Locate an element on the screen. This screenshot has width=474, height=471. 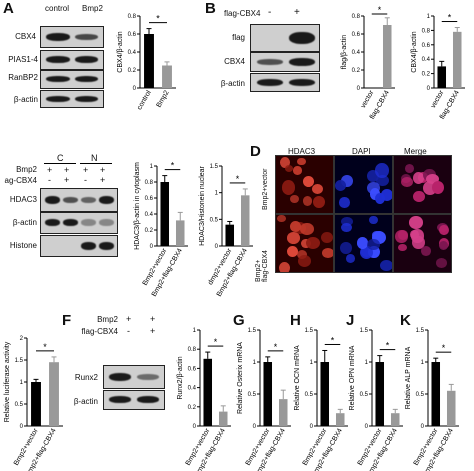
sign-f-bmp2-1: + is located at coordinates (129, 319).